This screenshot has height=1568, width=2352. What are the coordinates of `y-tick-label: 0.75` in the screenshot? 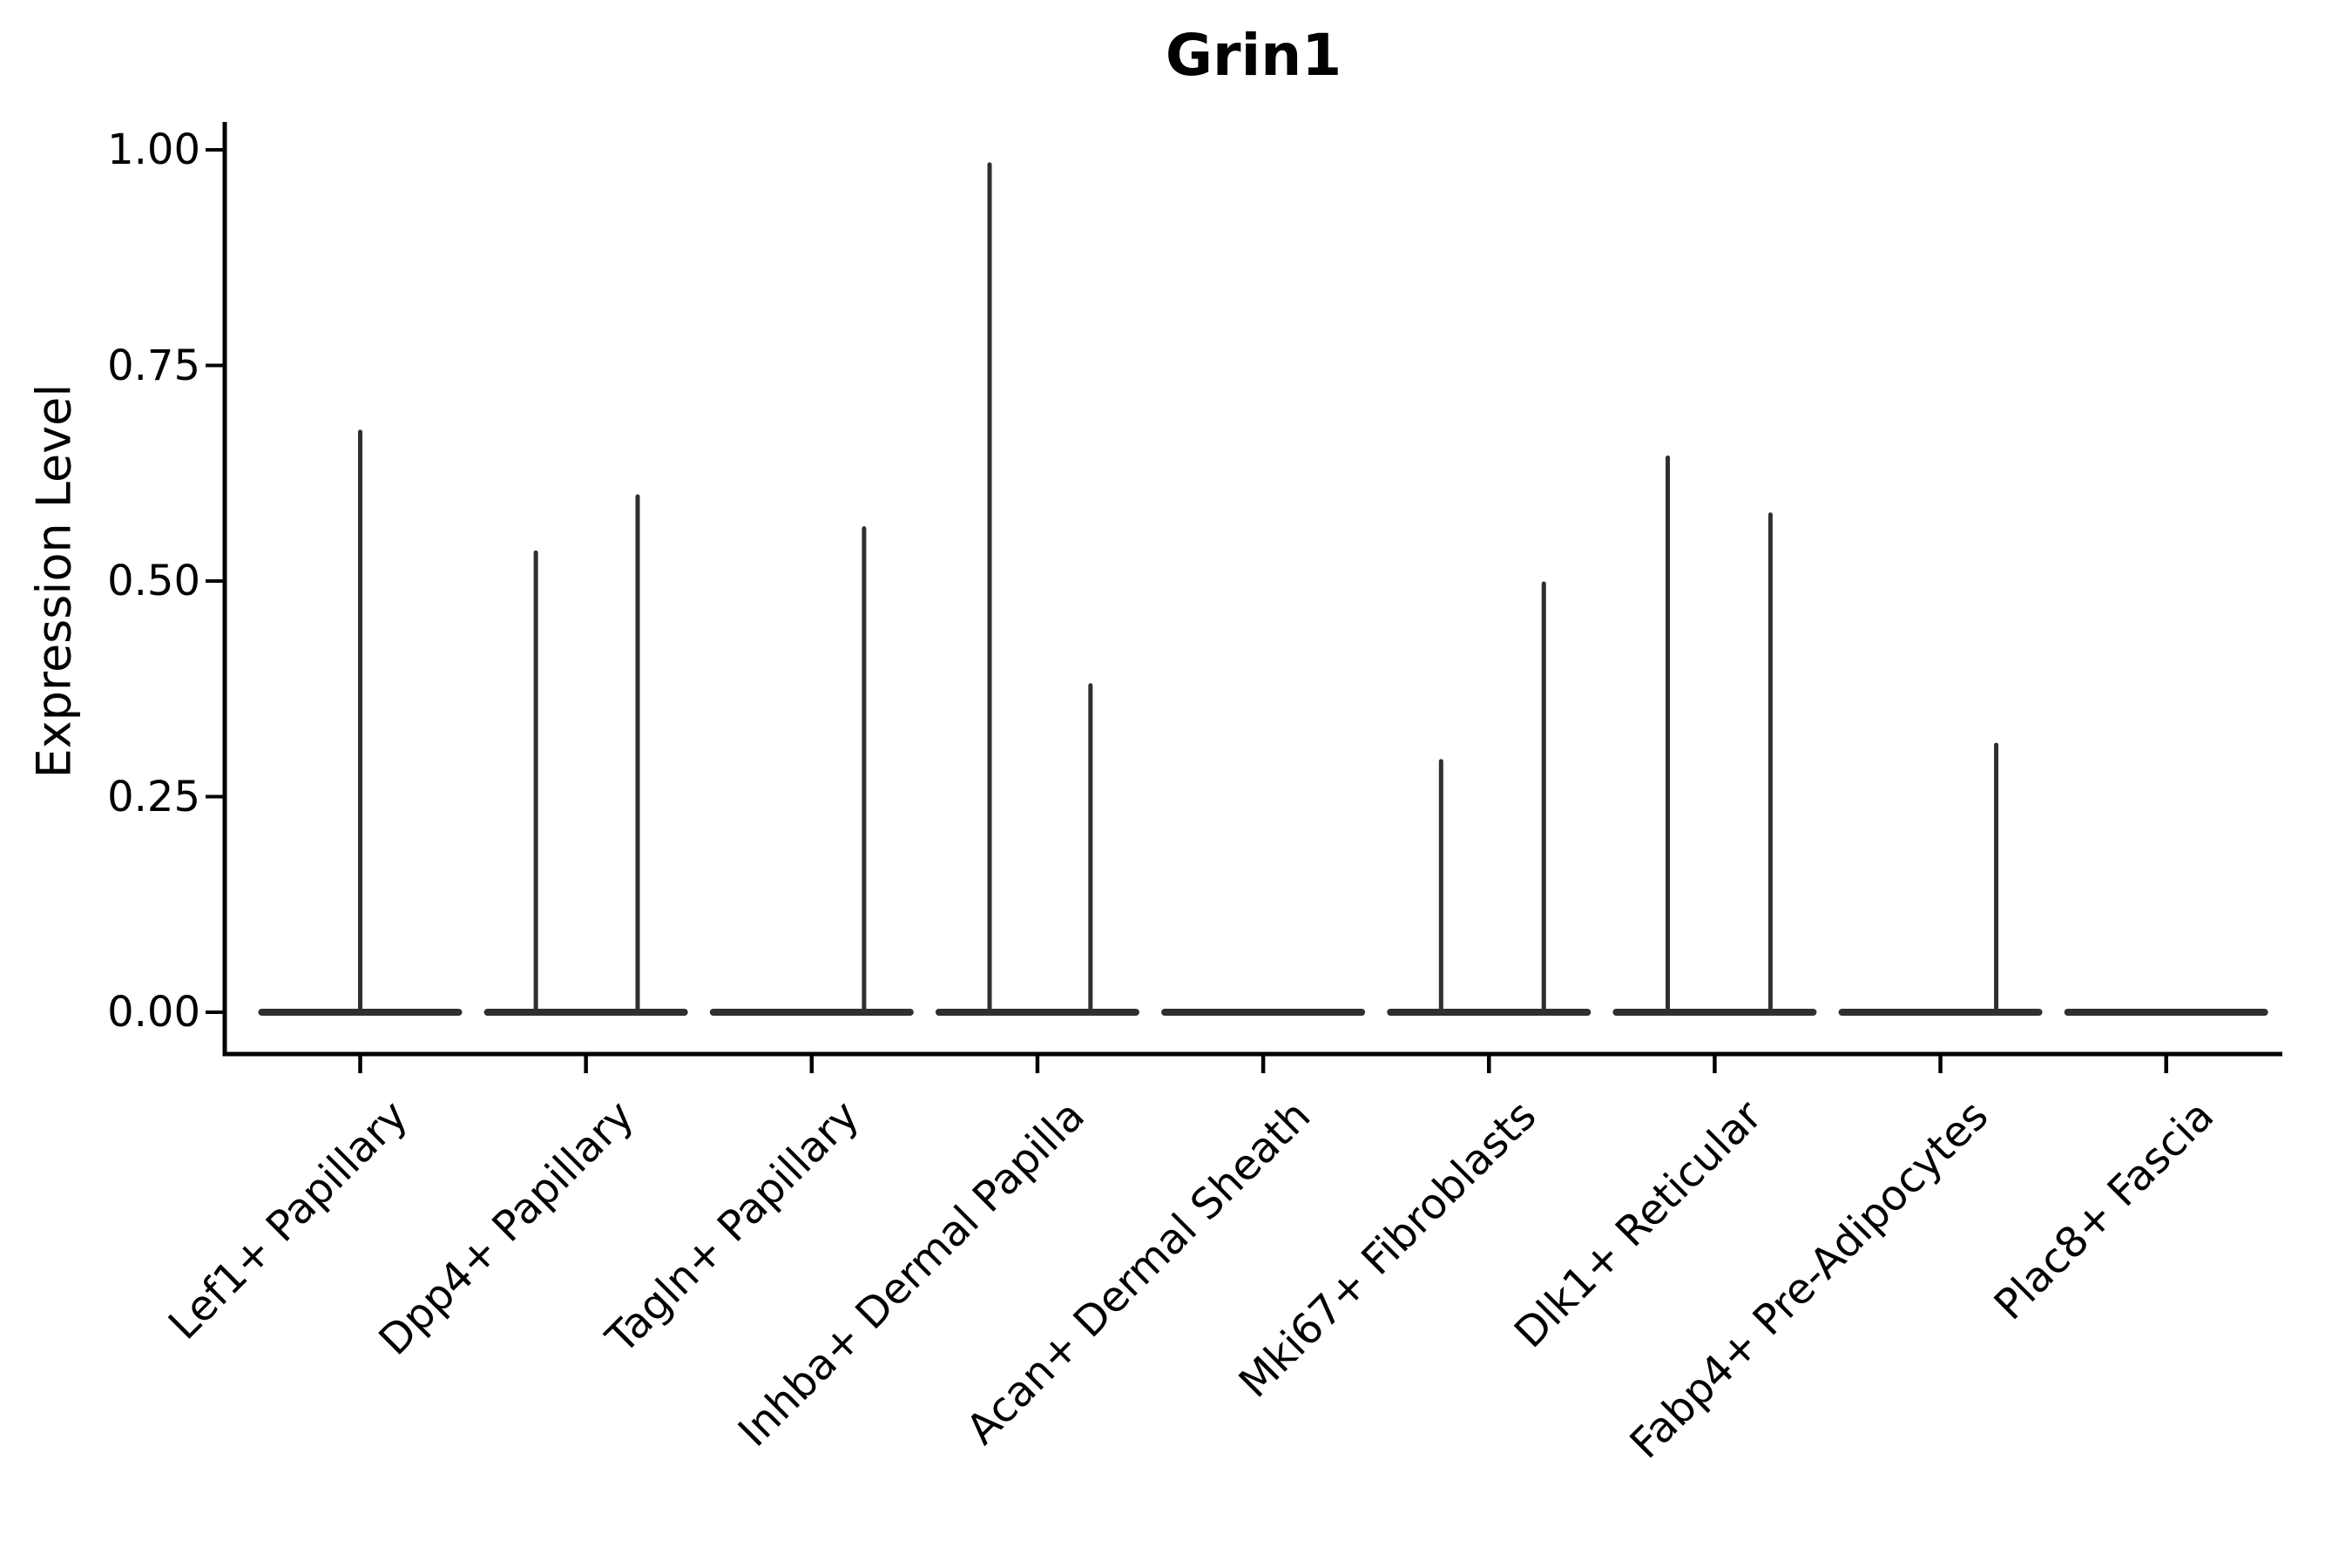 It's located at (153, 366).